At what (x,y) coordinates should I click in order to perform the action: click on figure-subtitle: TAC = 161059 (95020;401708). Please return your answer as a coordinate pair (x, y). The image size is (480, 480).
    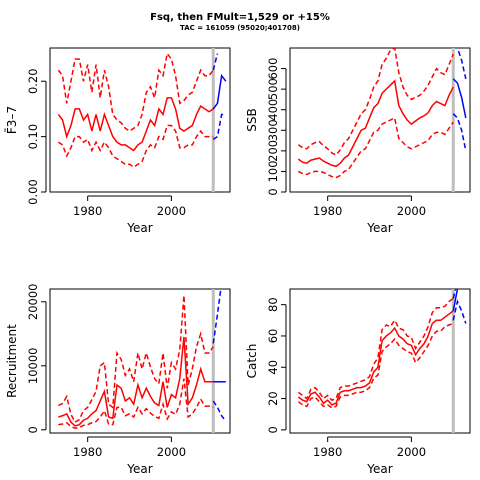
    Looking at the image, I should click on (240, 28).